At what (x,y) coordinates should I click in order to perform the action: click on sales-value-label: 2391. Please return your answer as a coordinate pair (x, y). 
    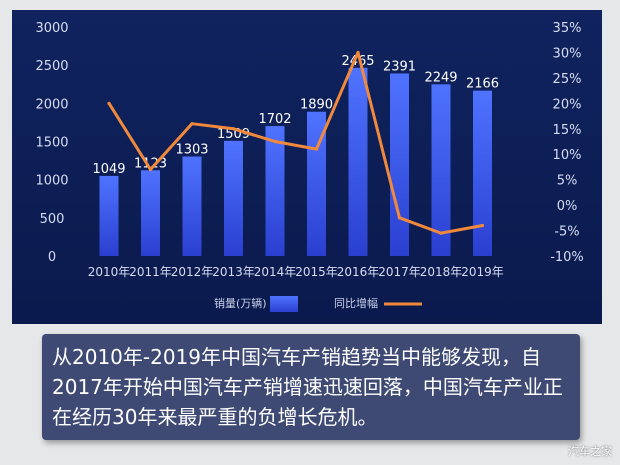
    Looking at the image, I should click on (399, 66).